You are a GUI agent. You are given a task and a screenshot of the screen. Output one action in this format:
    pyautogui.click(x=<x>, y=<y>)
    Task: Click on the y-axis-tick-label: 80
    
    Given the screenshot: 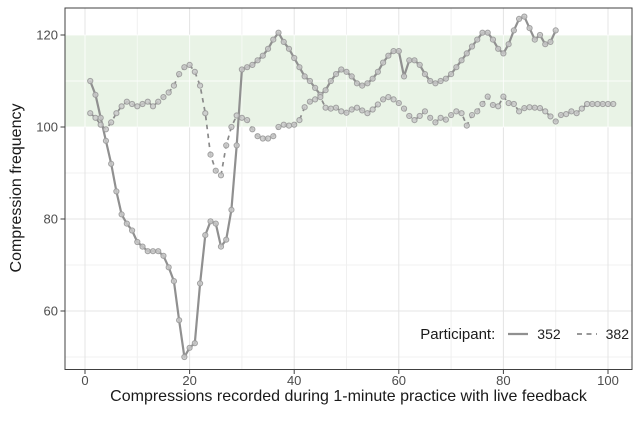 What is the action you would take?
    pyautogui.click(x=51, y=219)
    